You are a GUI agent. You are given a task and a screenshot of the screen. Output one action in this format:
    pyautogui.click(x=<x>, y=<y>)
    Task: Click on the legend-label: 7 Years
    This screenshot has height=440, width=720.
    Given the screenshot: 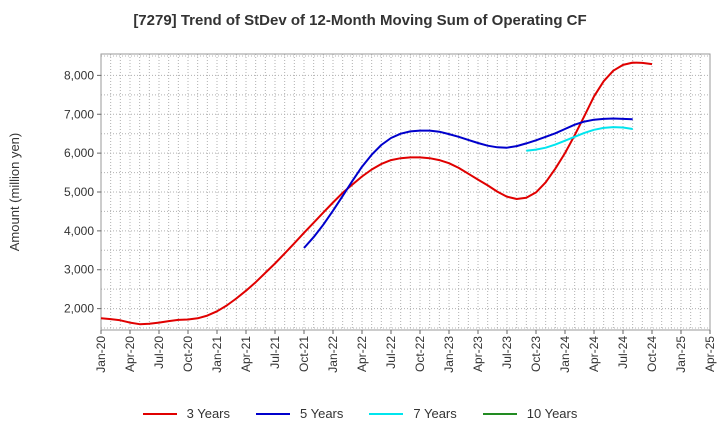 What is the action you would take?
    pyautogui.click(x=435, y=413)
    